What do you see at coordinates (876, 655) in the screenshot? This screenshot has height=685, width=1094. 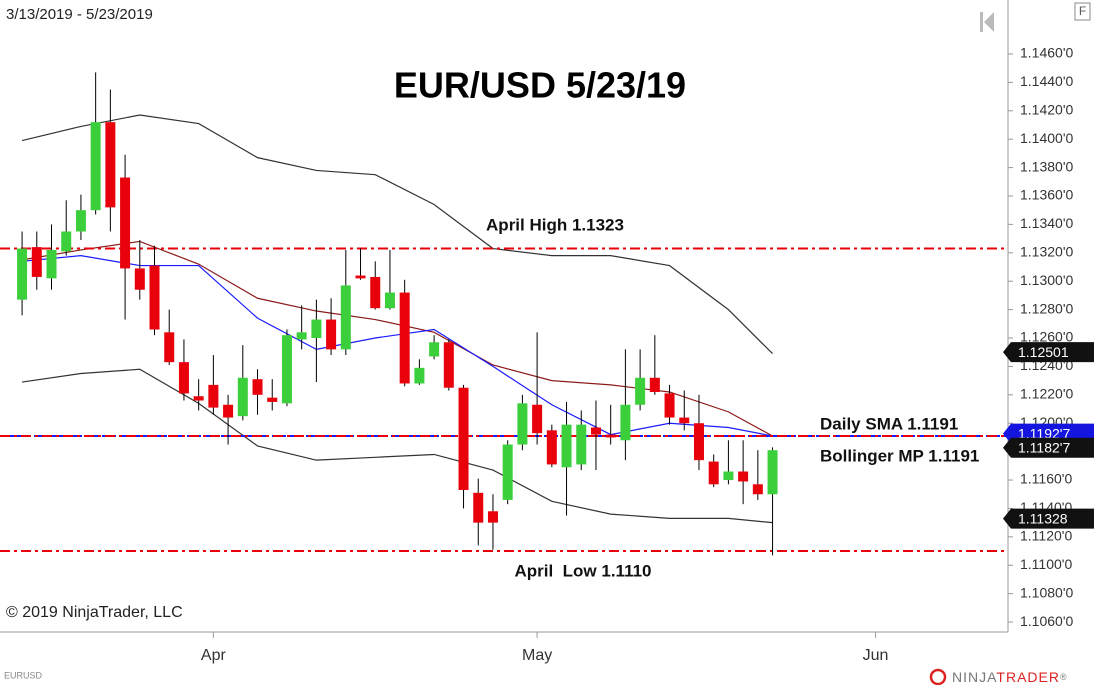 I see `x-tick-label: Jun` at bounding box center [876, 655].